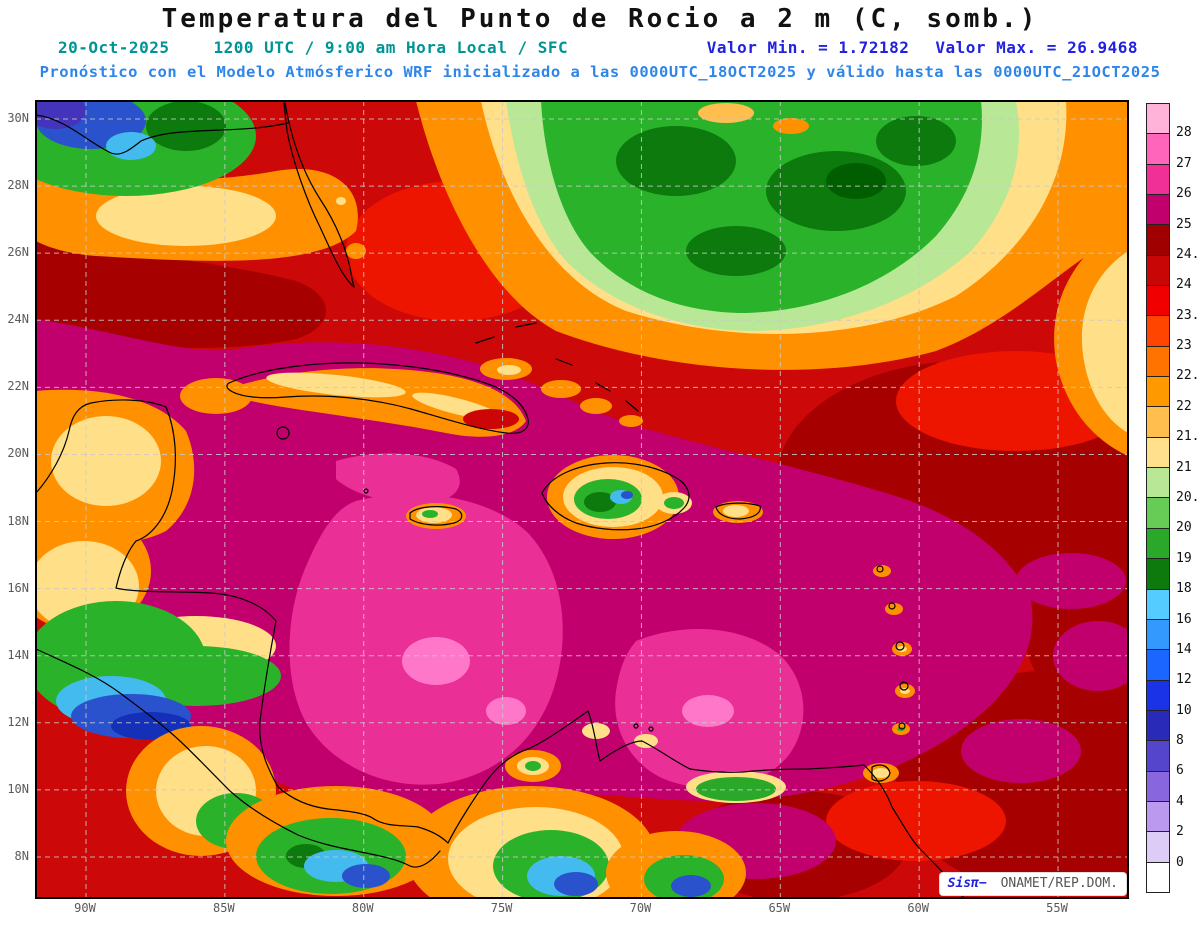  What do you see at coordinates (1184, 285) in the screenshot?
I see `colorbar-label: 24` at bounding box center [1184, 285].